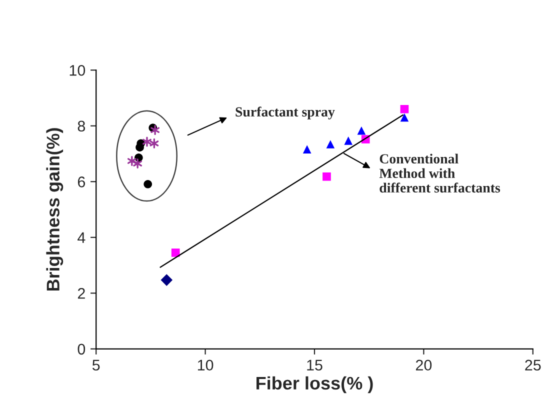 The width and height of the screenshot is (546, 410). Describe the element at coordinates (81, 293) in the screenshot. I see `y-tick-label: 2` at that location.